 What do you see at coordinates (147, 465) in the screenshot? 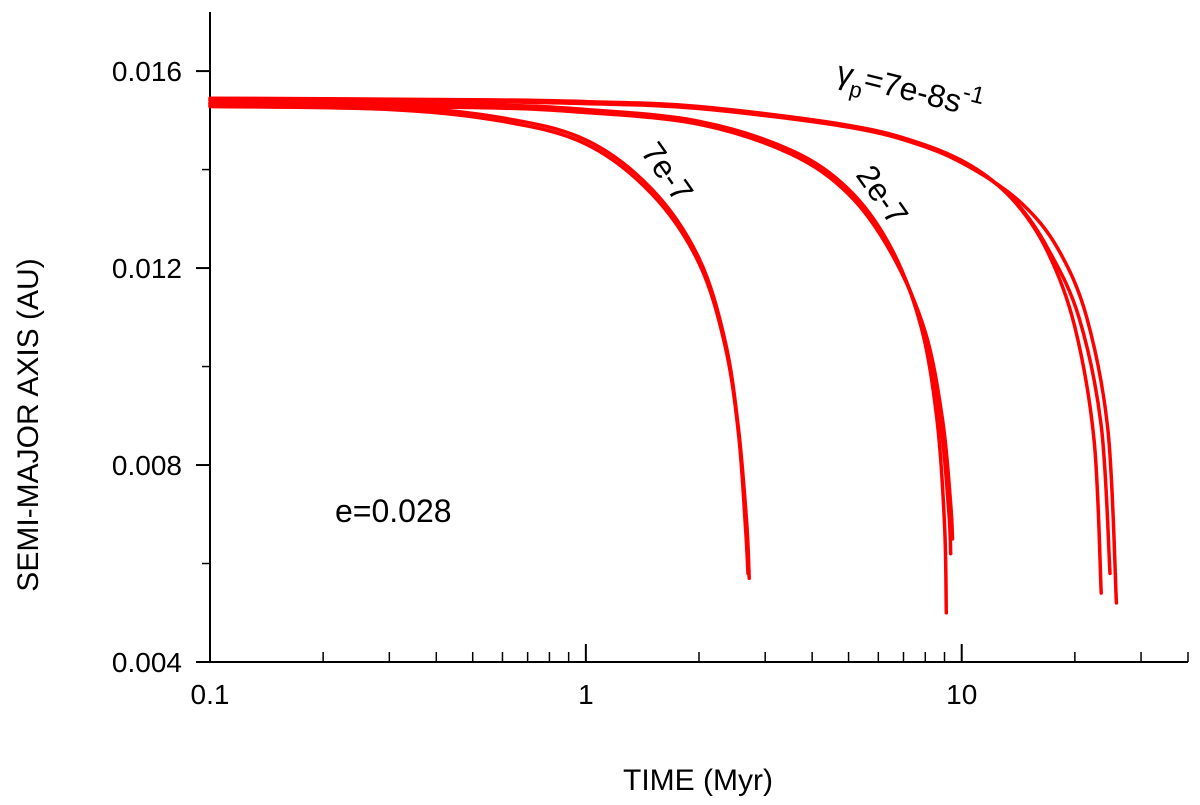
I see `y-tick-label: 0.008` at bounding box center [147, 465].